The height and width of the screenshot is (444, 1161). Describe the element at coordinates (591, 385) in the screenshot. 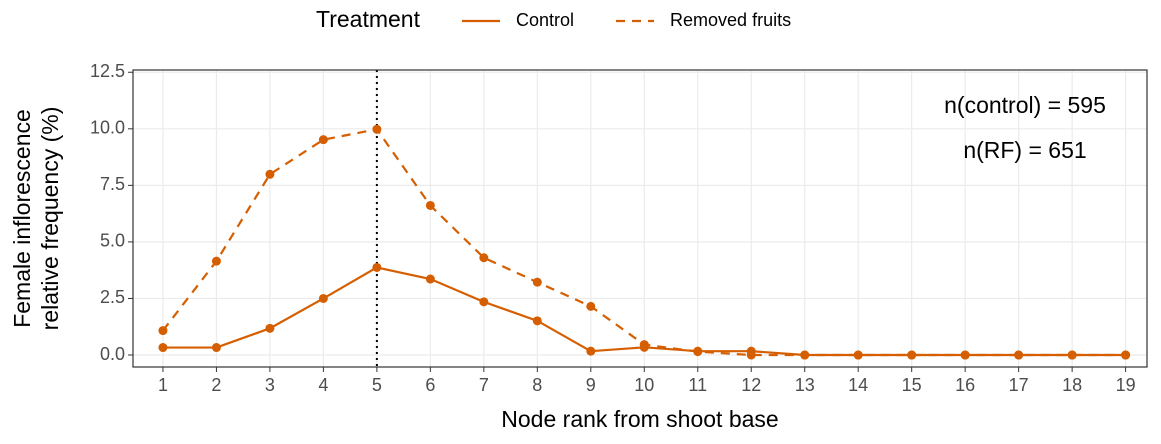

I see `x-tick-label: 9` at that location.